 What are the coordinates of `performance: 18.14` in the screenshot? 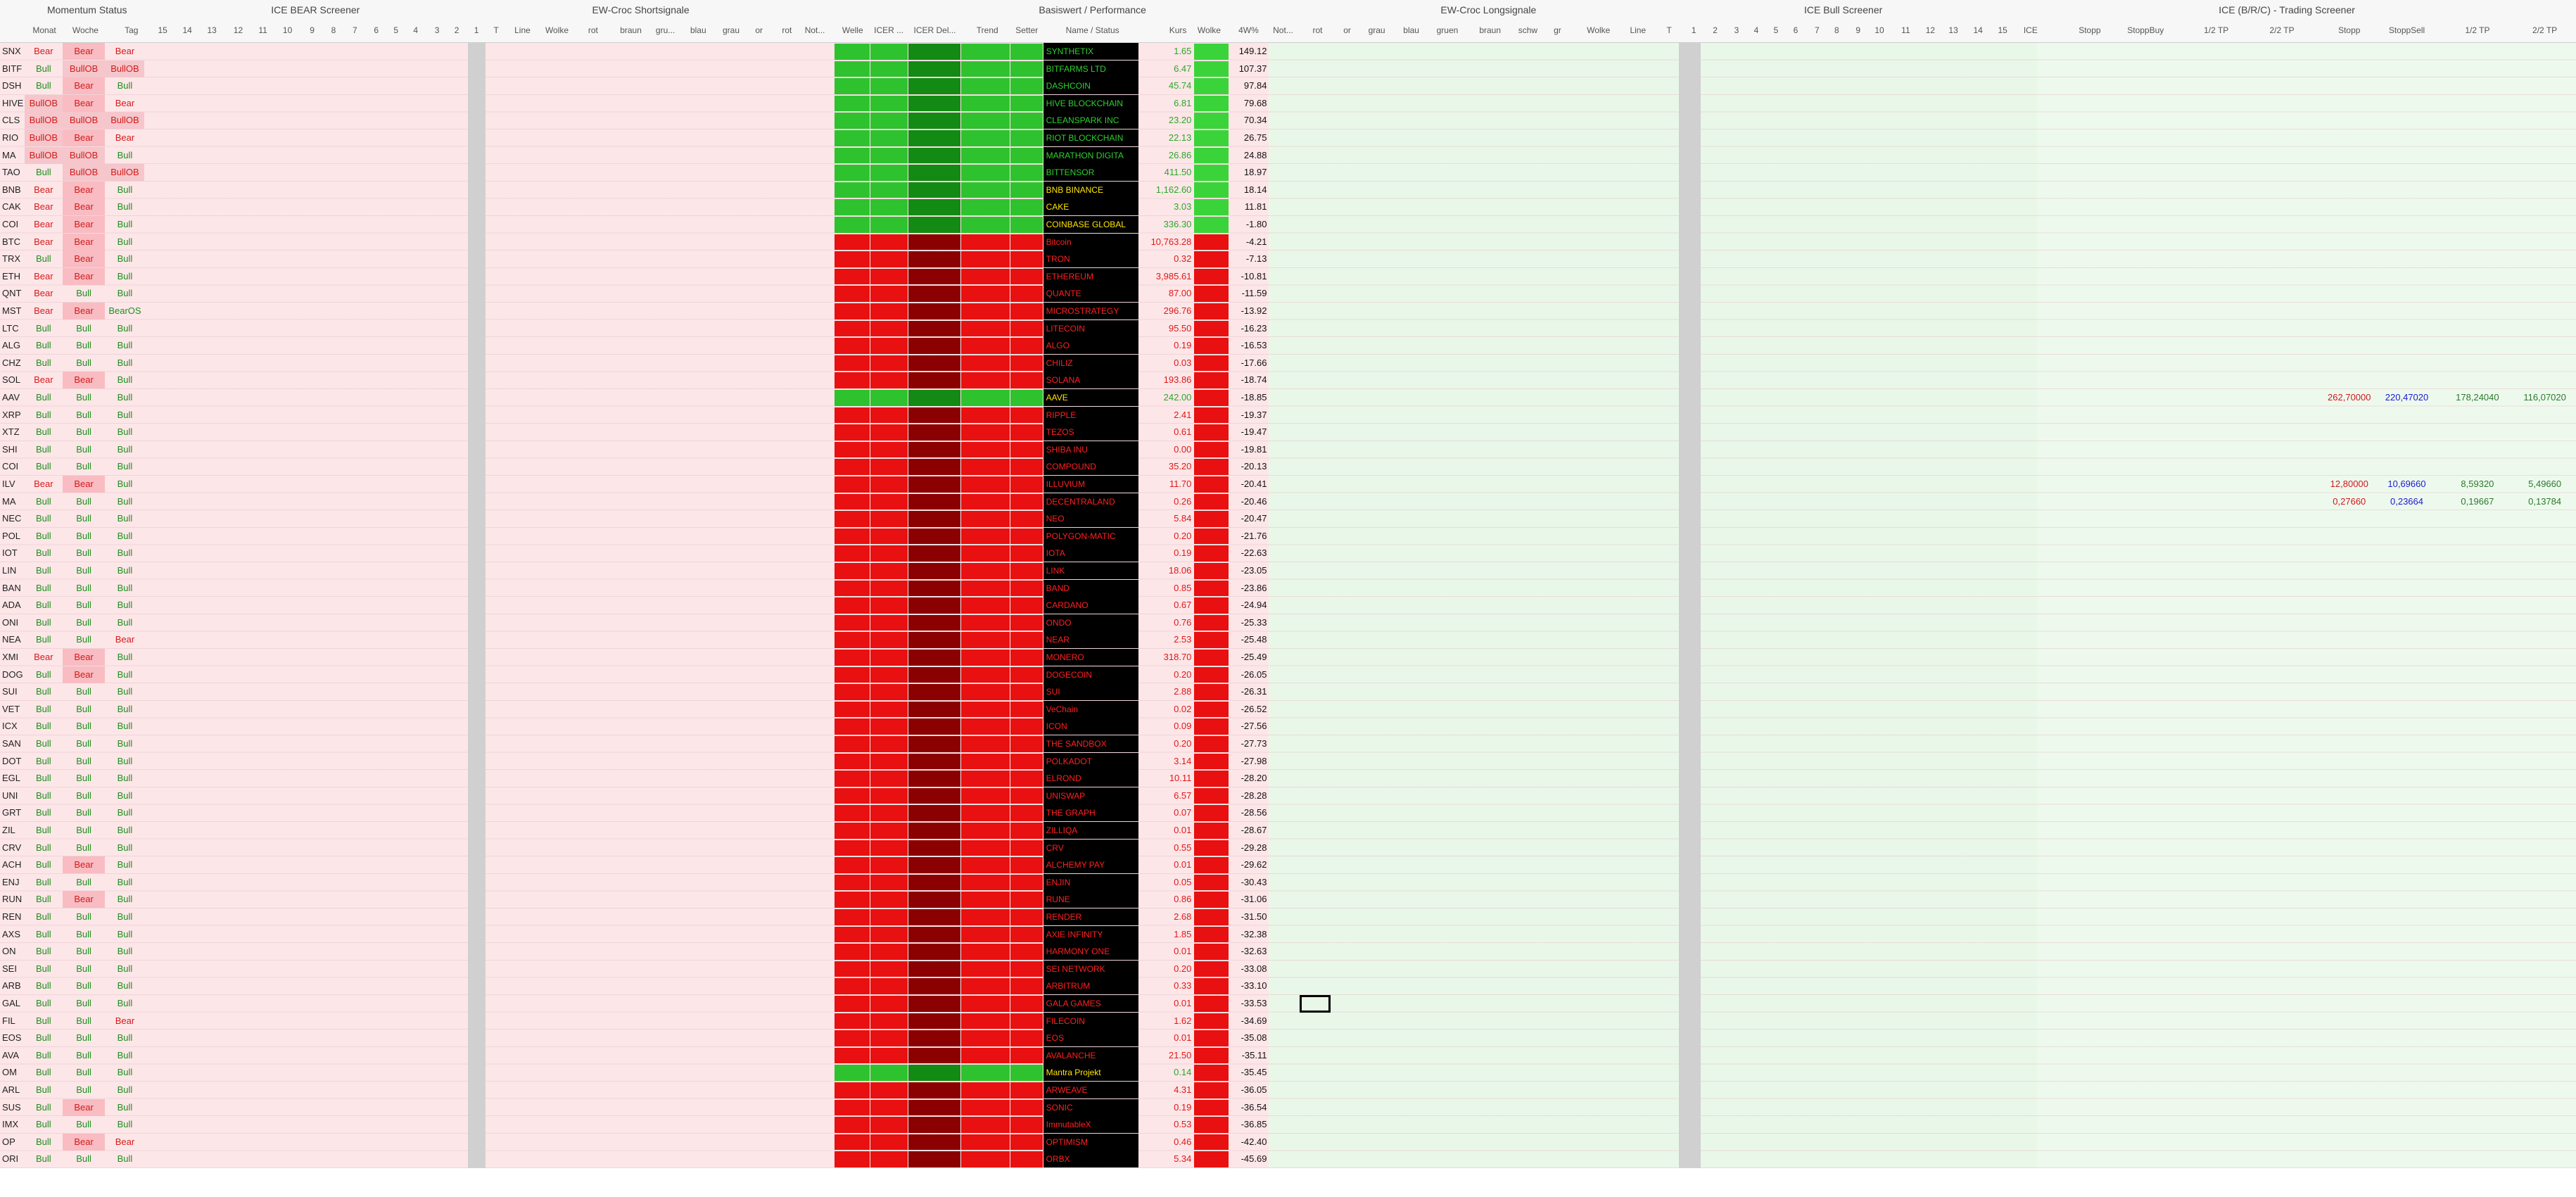 It's located at (1255, 189).